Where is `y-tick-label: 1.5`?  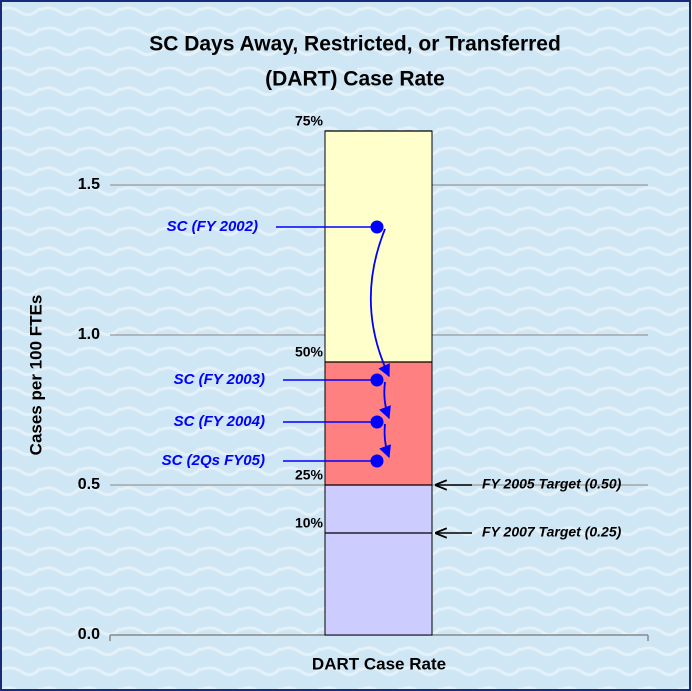
y-tick-label: 1.5 is located at coordinates (89, 184).